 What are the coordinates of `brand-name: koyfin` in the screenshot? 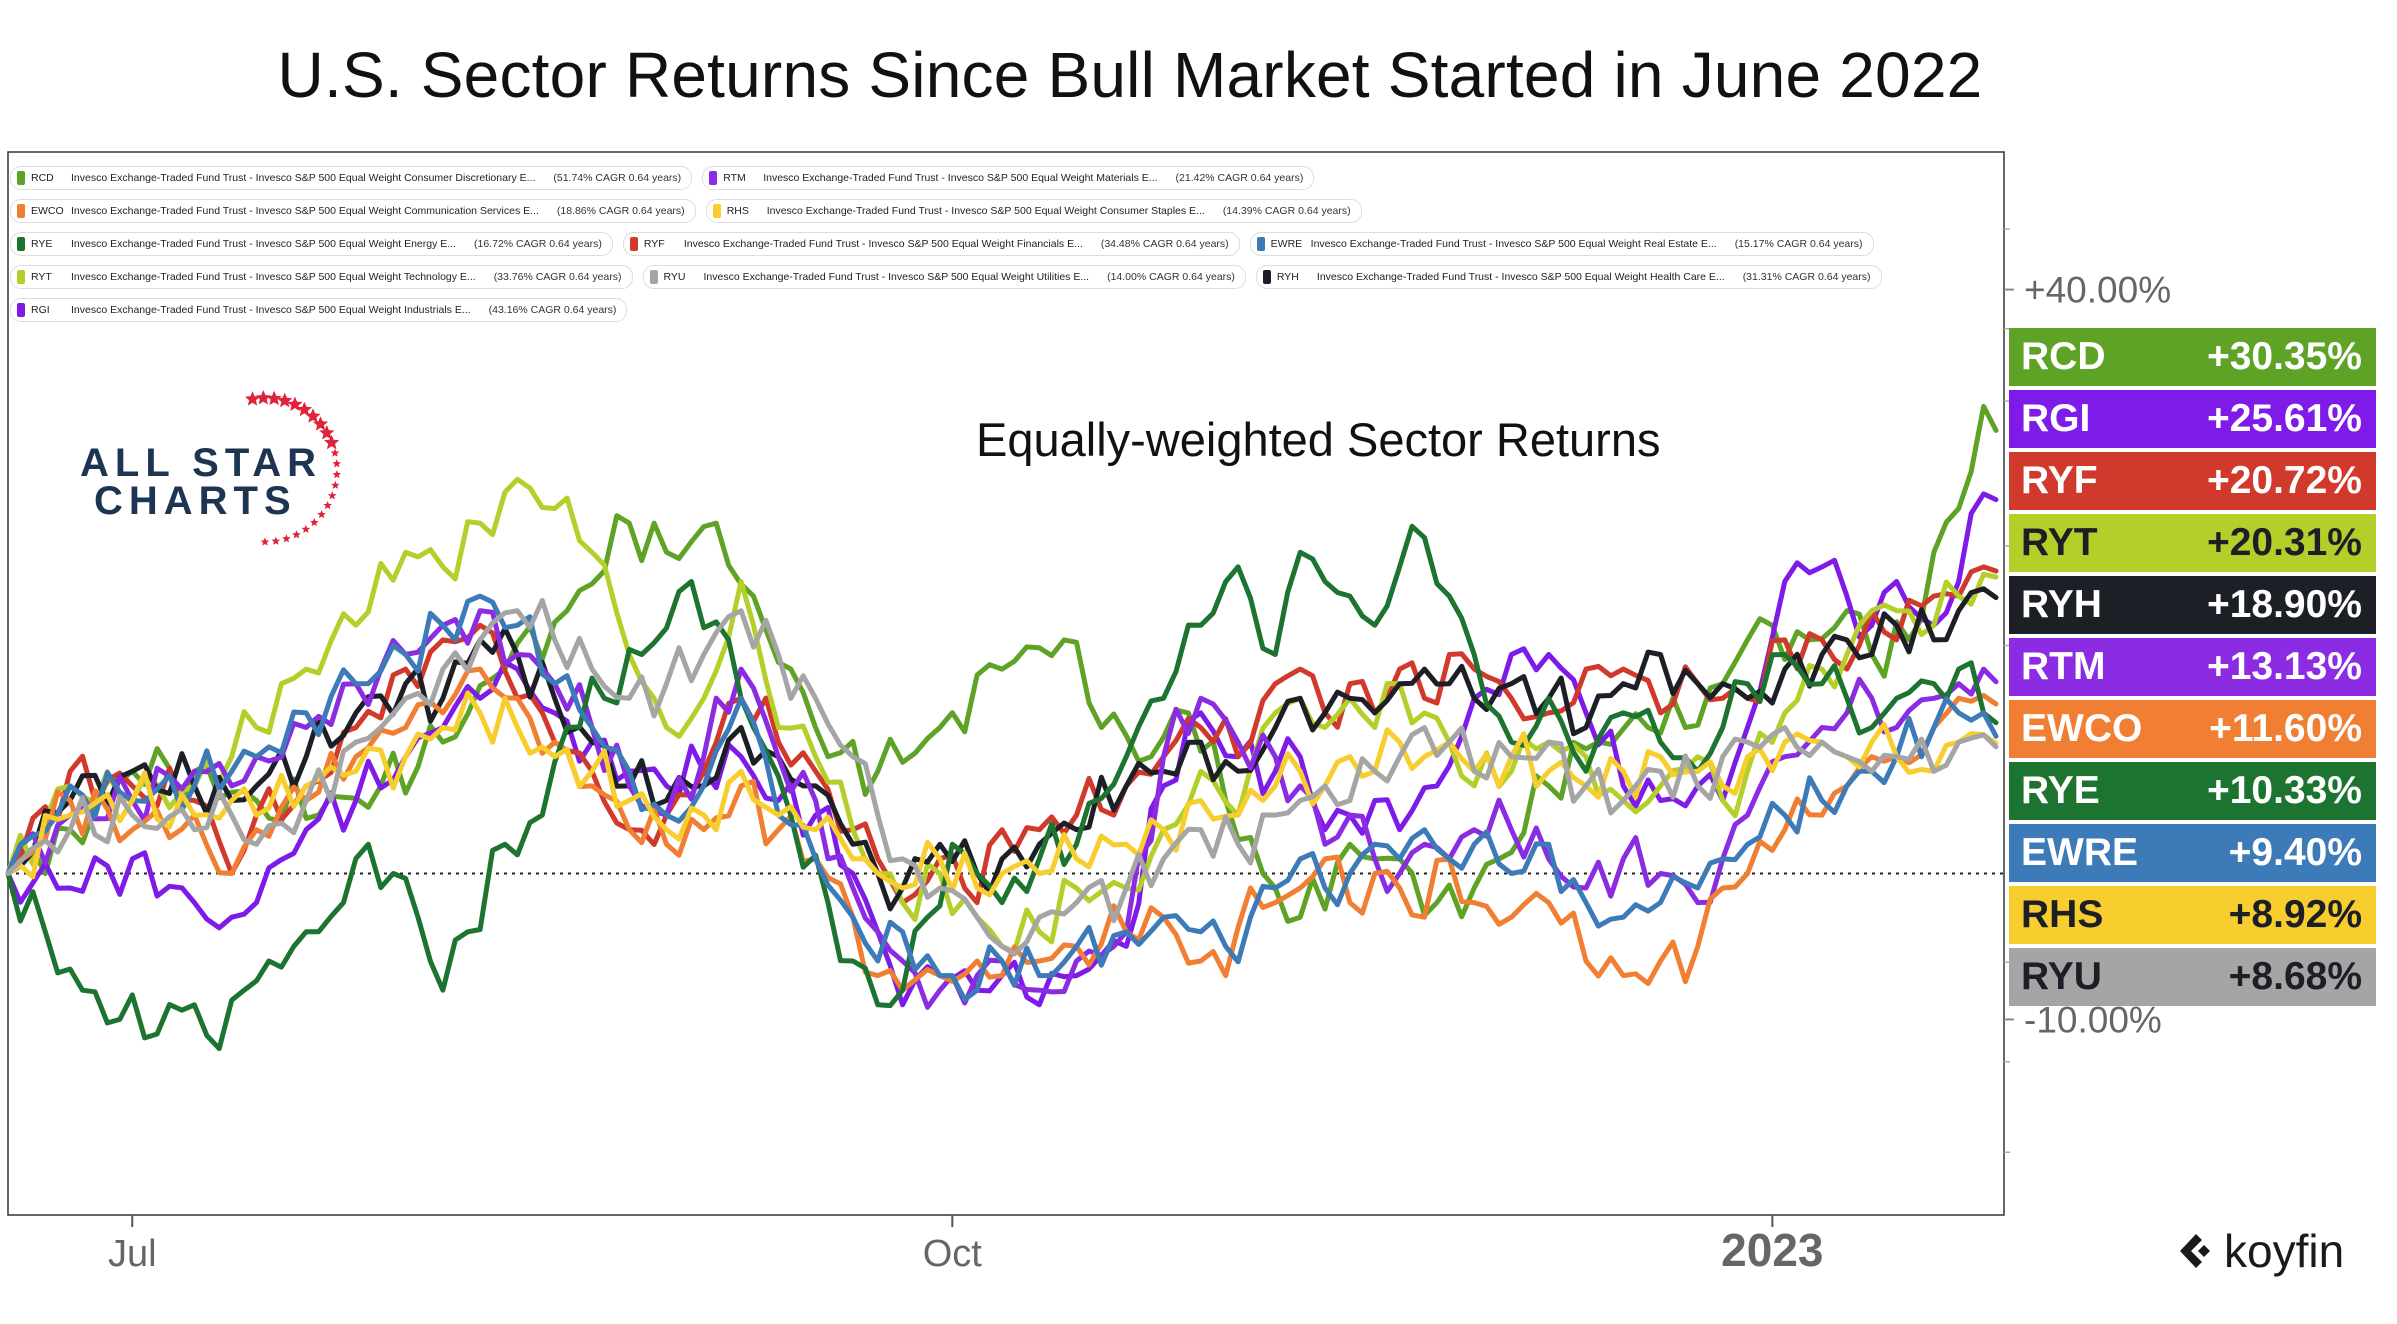 It's located at (2284, 1251).